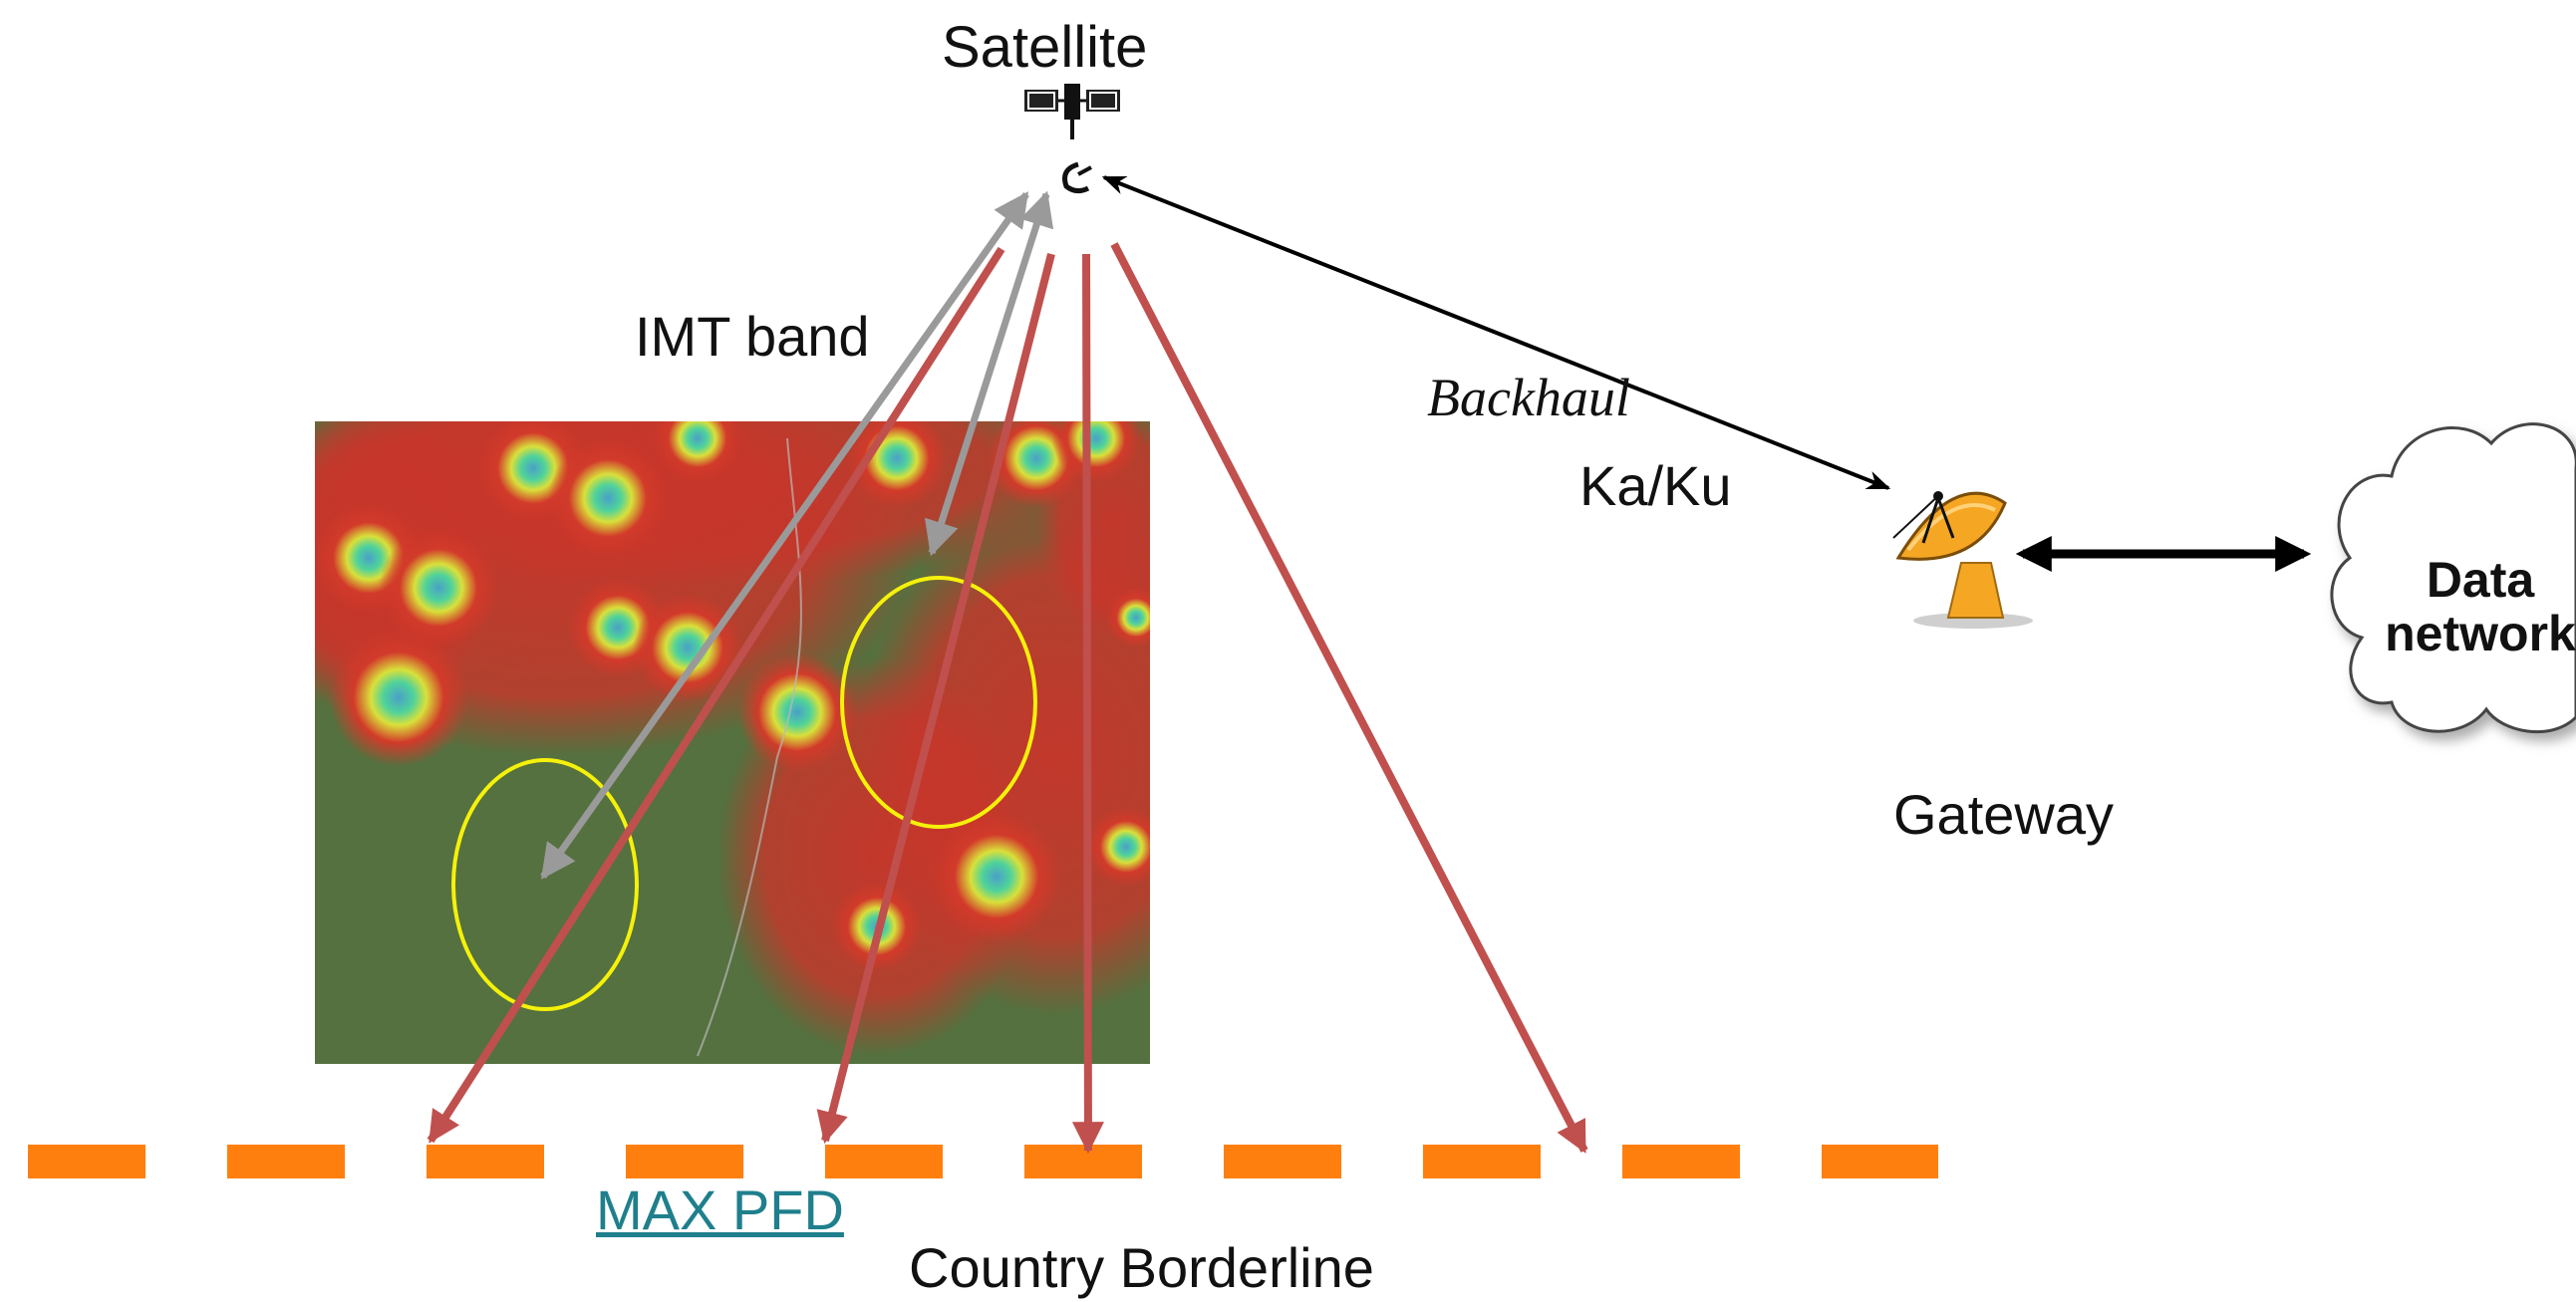 The height and width of the screenshot is (1302, 2576). Describe the element at coordinates (1962, 560) in the screenshot. I see `satellite-dish-icon` at that location.